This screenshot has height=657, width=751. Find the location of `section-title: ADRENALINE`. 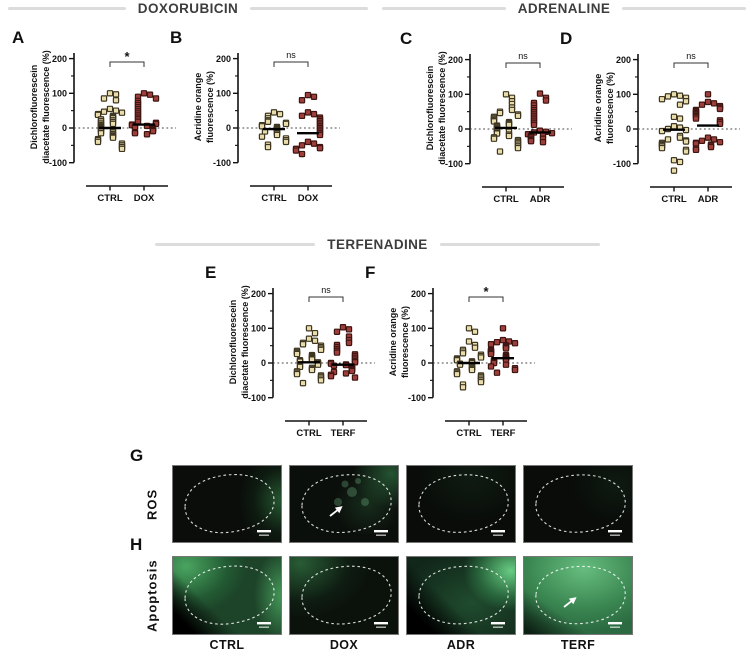

section-title: ADRENALINE is located at coordinates (564, 8).